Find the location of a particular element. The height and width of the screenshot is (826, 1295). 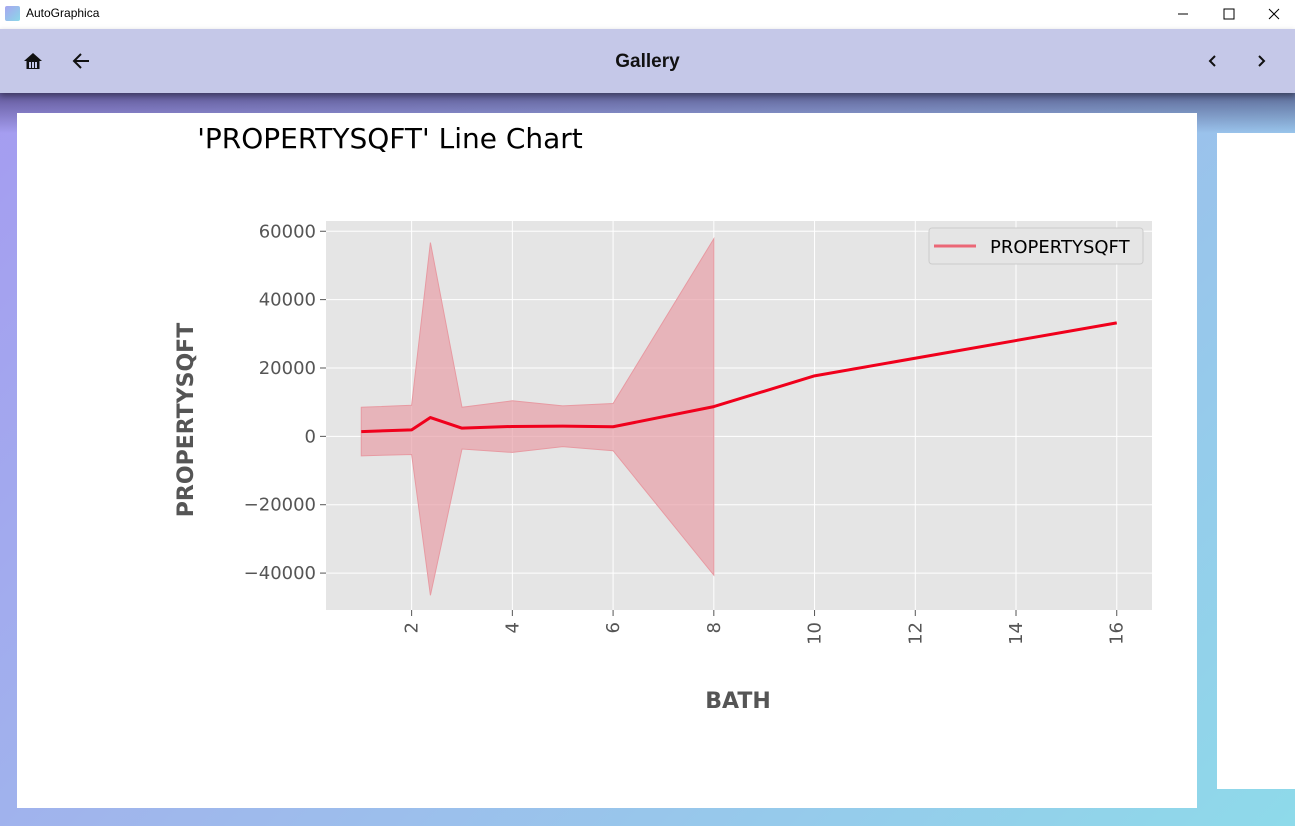

x-tick-label: 2 is located at coordinates (412, 627).